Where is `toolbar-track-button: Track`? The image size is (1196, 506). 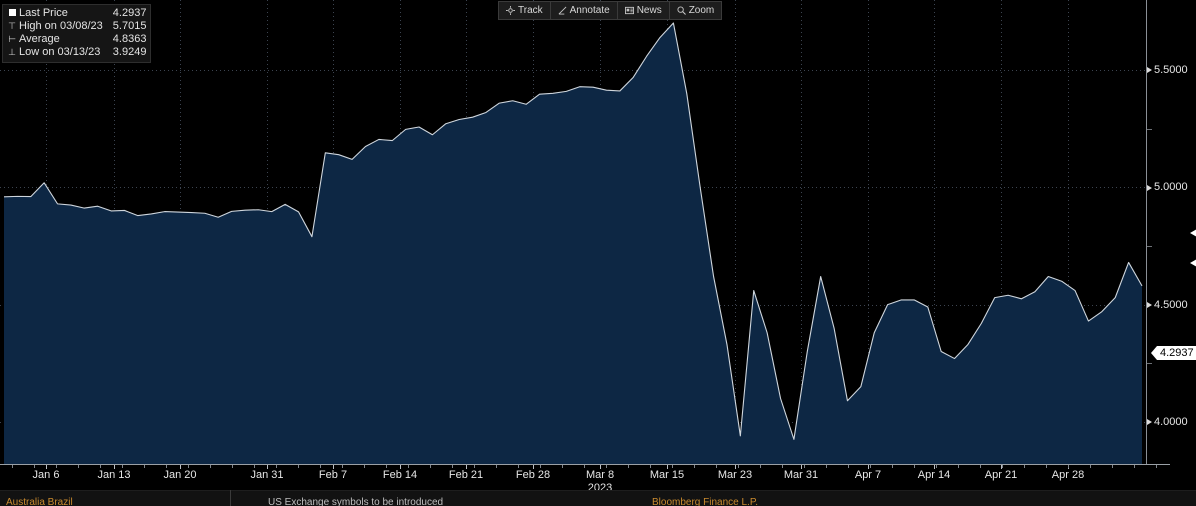 toolbar-track-button: Track is located at coordinates (525, 10).